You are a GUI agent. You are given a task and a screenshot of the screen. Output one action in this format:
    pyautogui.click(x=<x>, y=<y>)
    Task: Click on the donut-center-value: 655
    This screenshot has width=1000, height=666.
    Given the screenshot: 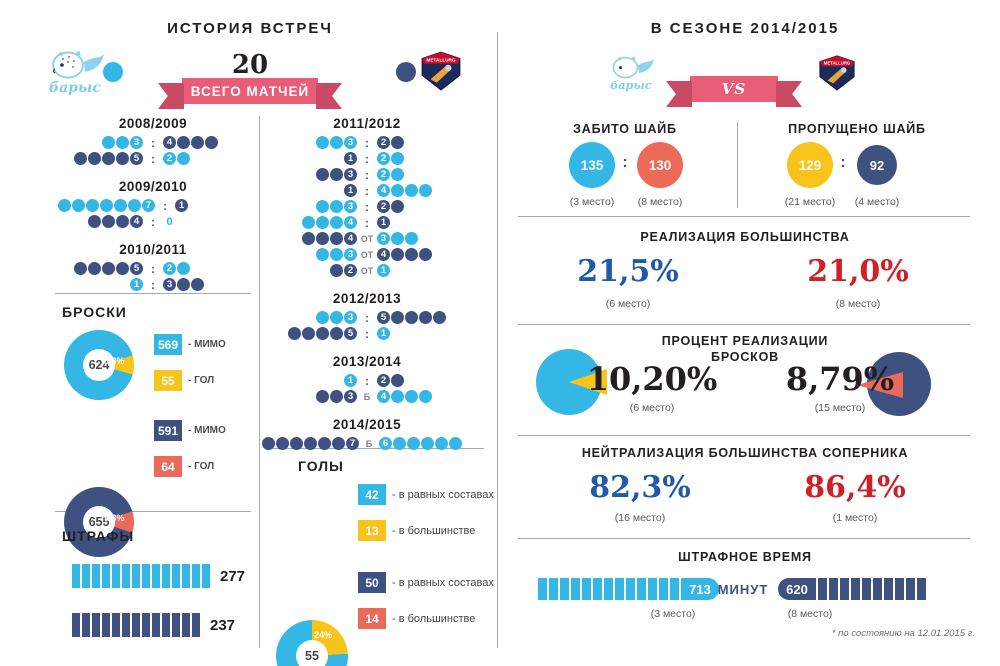 What is the action you would take?
    pyautogui.click(x=99, y=522)
    